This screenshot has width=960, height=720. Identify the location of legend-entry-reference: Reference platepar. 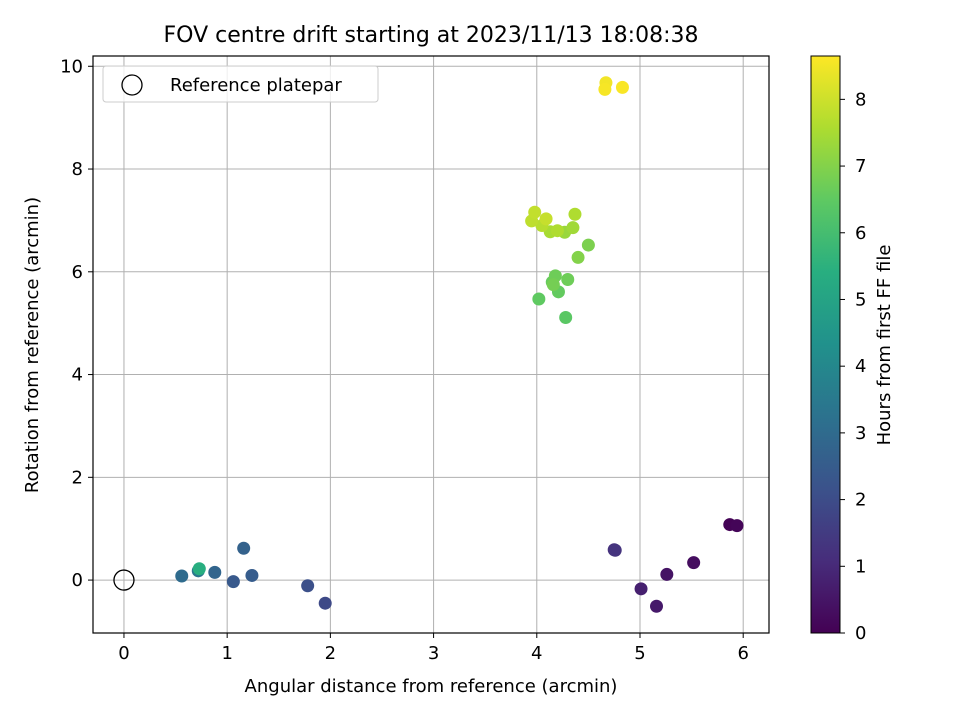
(256, 85).